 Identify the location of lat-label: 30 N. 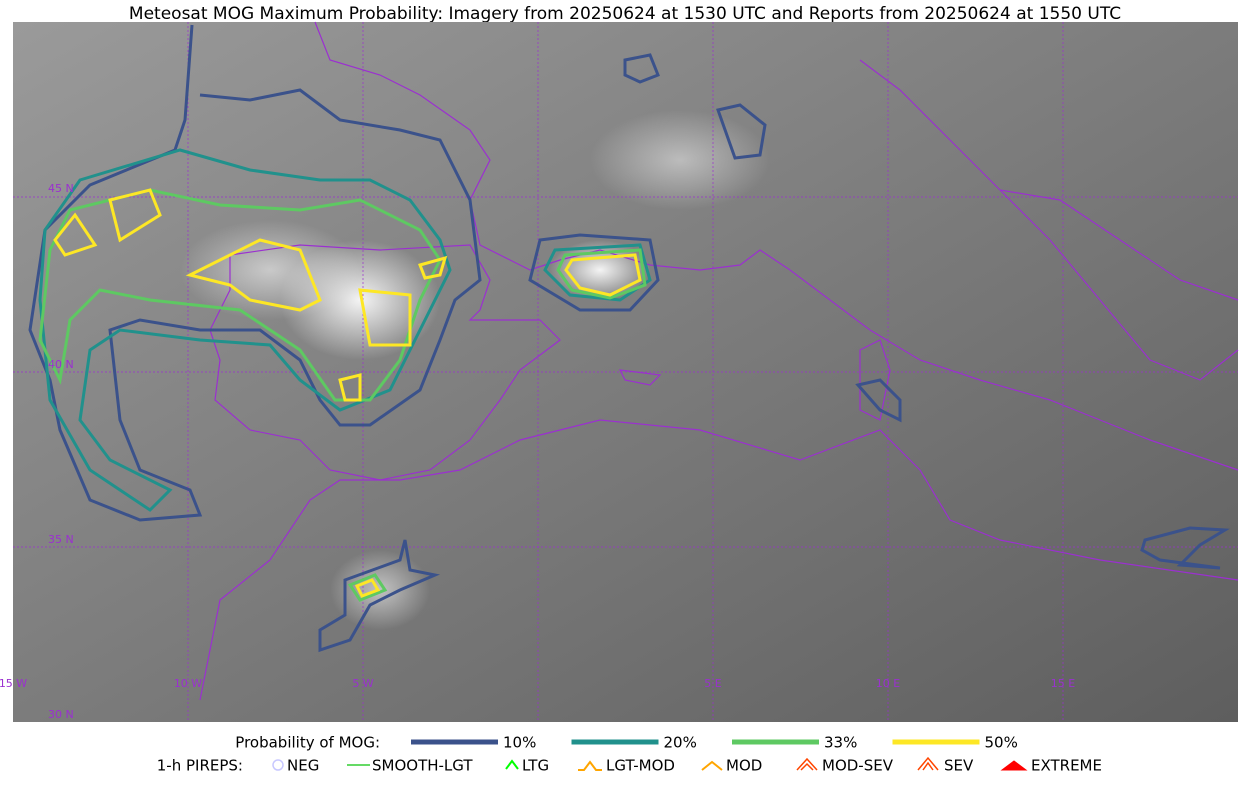
(61, 714).